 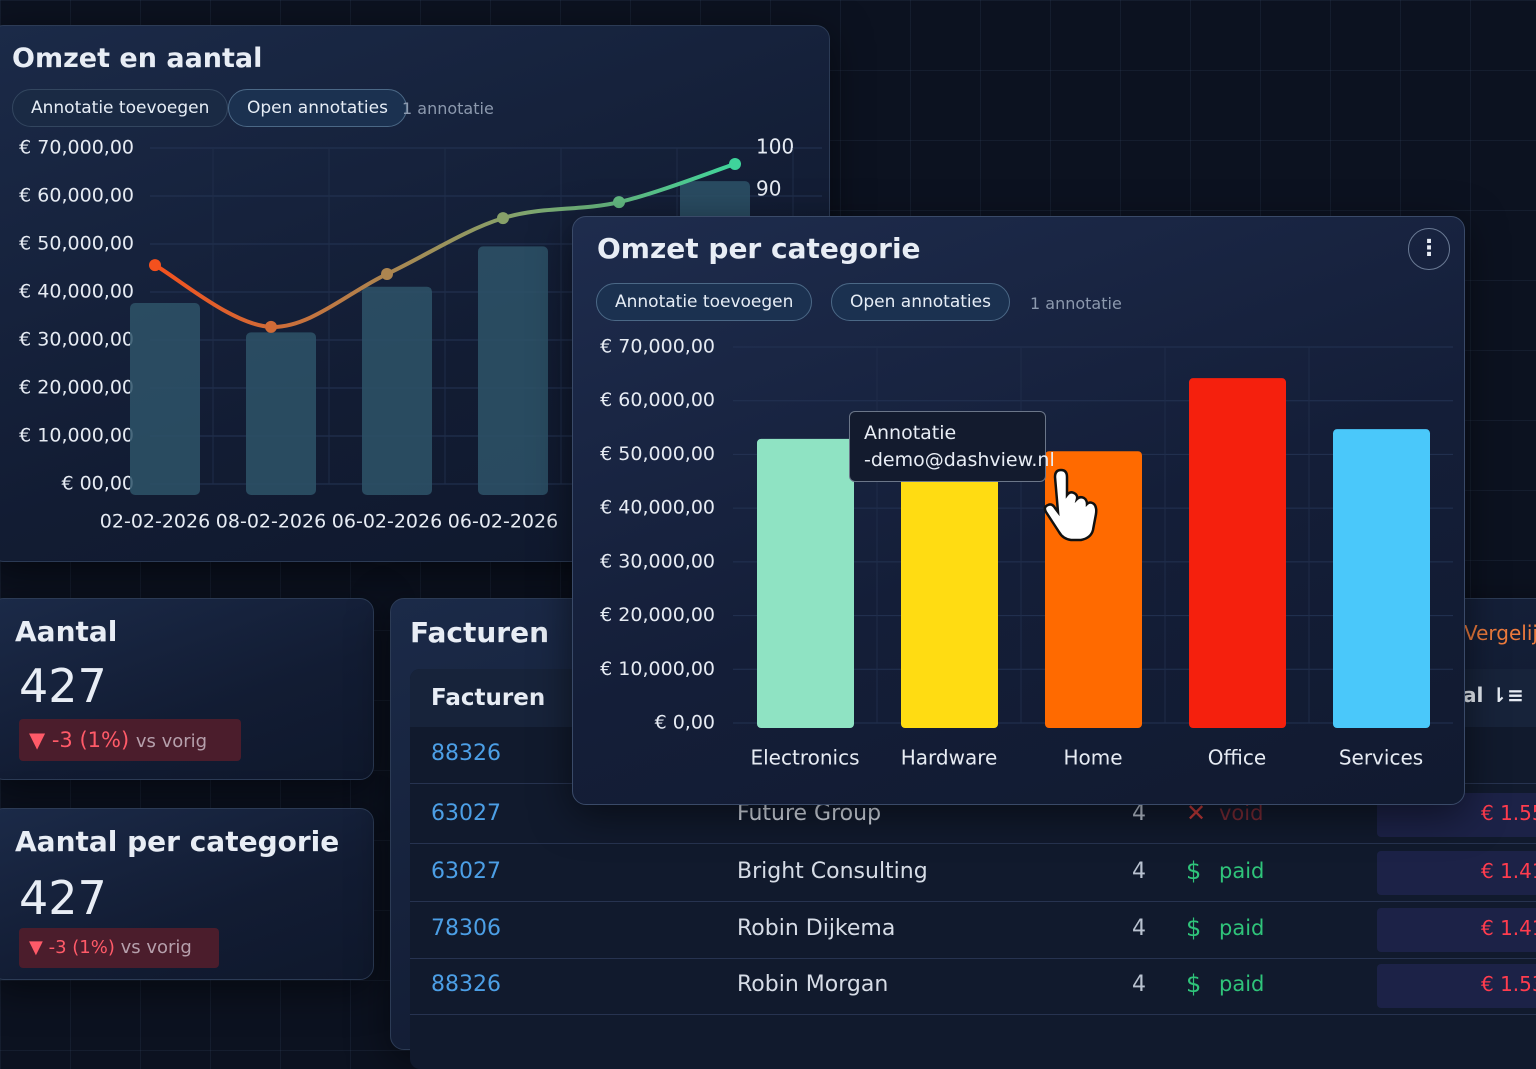 I want to click on kpi-title: Aantal per categorie, so click(x=177, y=841).